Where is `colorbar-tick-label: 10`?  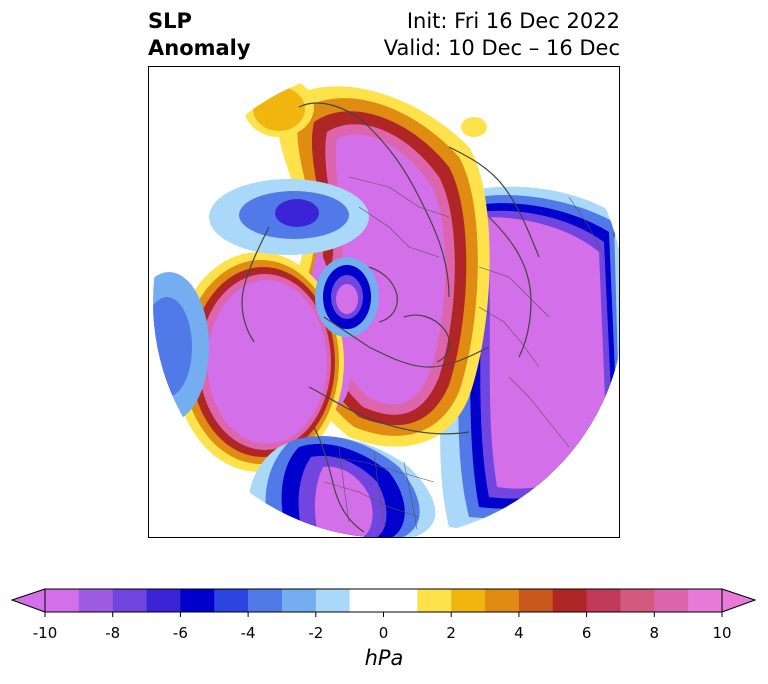 colorbar-tick-label: 10 is located at coordinates (721, 633).